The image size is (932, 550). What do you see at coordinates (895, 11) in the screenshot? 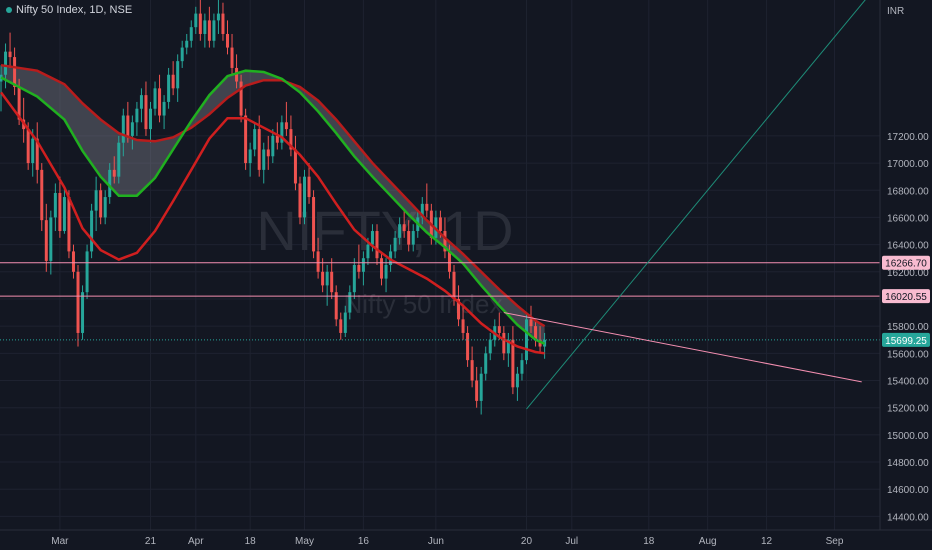
I see `currency-label: INR` at bounding box center [895, 11].